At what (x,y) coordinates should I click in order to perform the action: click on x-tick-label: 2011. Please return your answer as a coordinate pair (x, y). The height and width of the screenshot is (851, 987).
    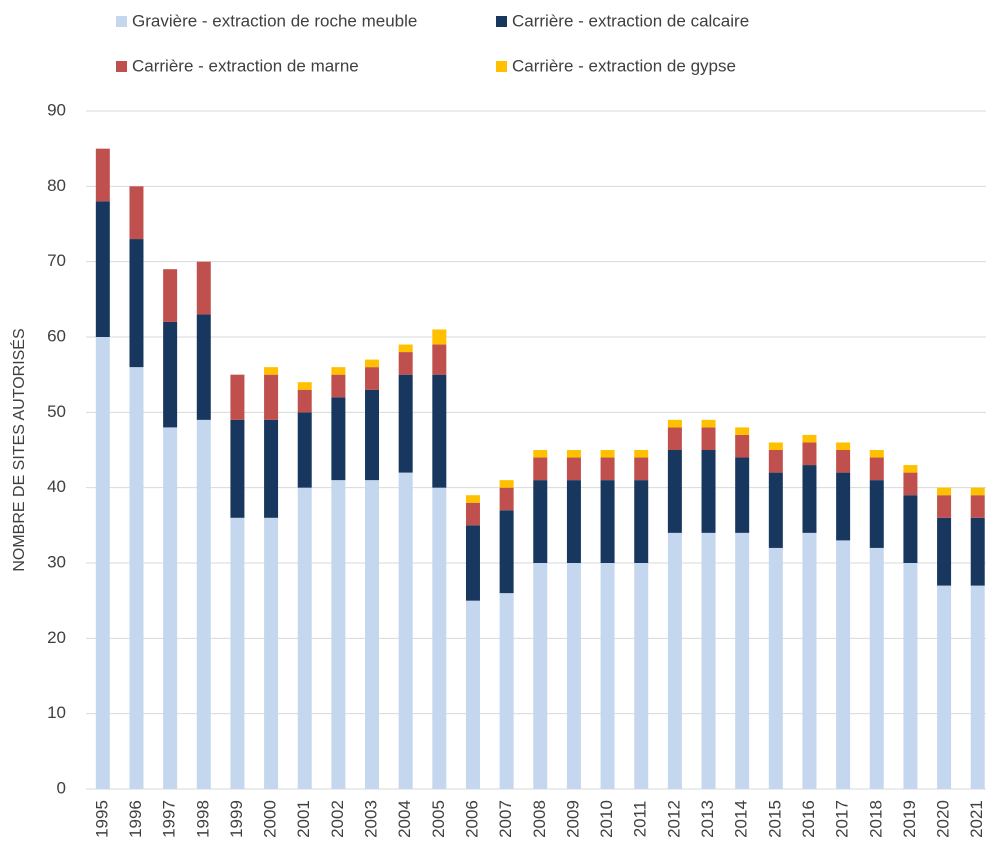
    Looking at the image, I should click on (640, 819).